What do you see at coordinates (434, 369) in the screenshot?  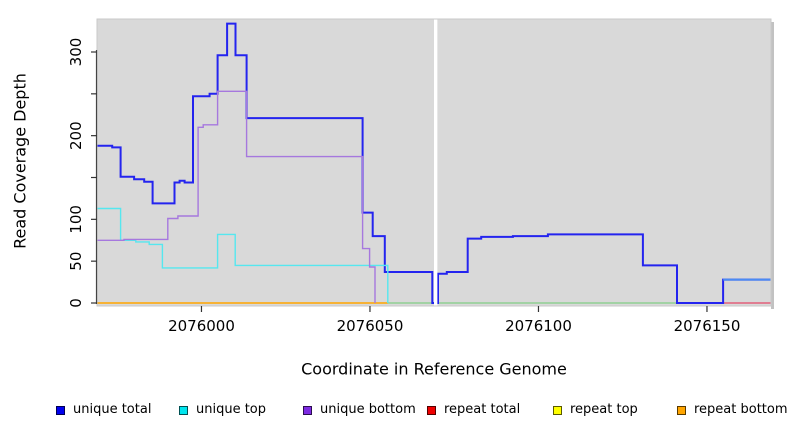 I see `x-axis-title: Coordinate in Reference Genome` at bounding box center [434, 369].